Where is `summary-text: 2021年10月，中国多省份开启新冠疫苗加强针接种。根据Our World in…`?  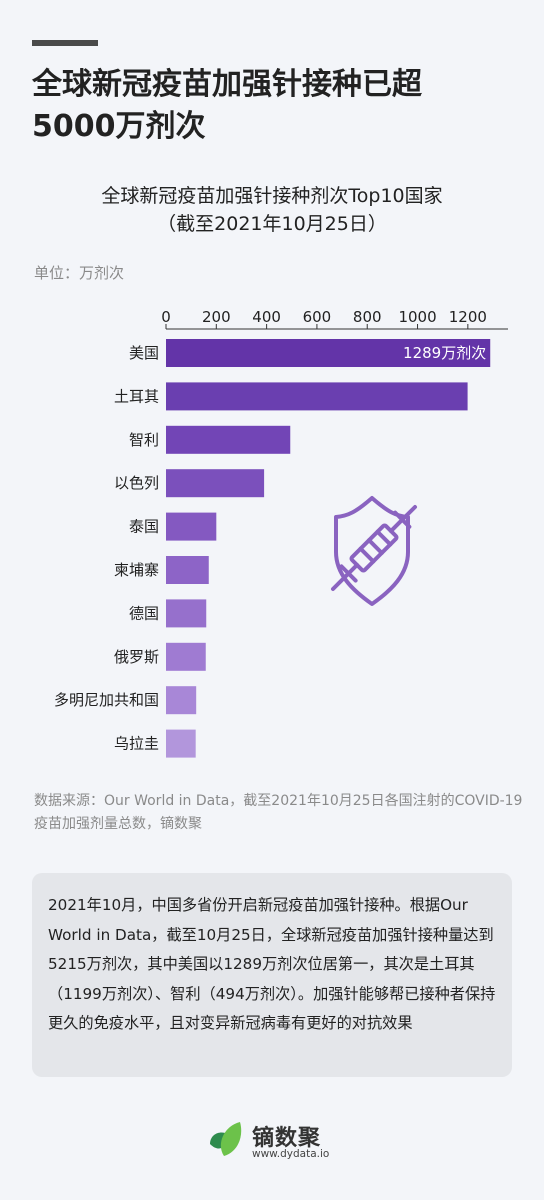
summary-text: 2021年10月，中国多省份开启新冠疫苗加强针接种。根据Our World in… is located at coordinates (272, 964).